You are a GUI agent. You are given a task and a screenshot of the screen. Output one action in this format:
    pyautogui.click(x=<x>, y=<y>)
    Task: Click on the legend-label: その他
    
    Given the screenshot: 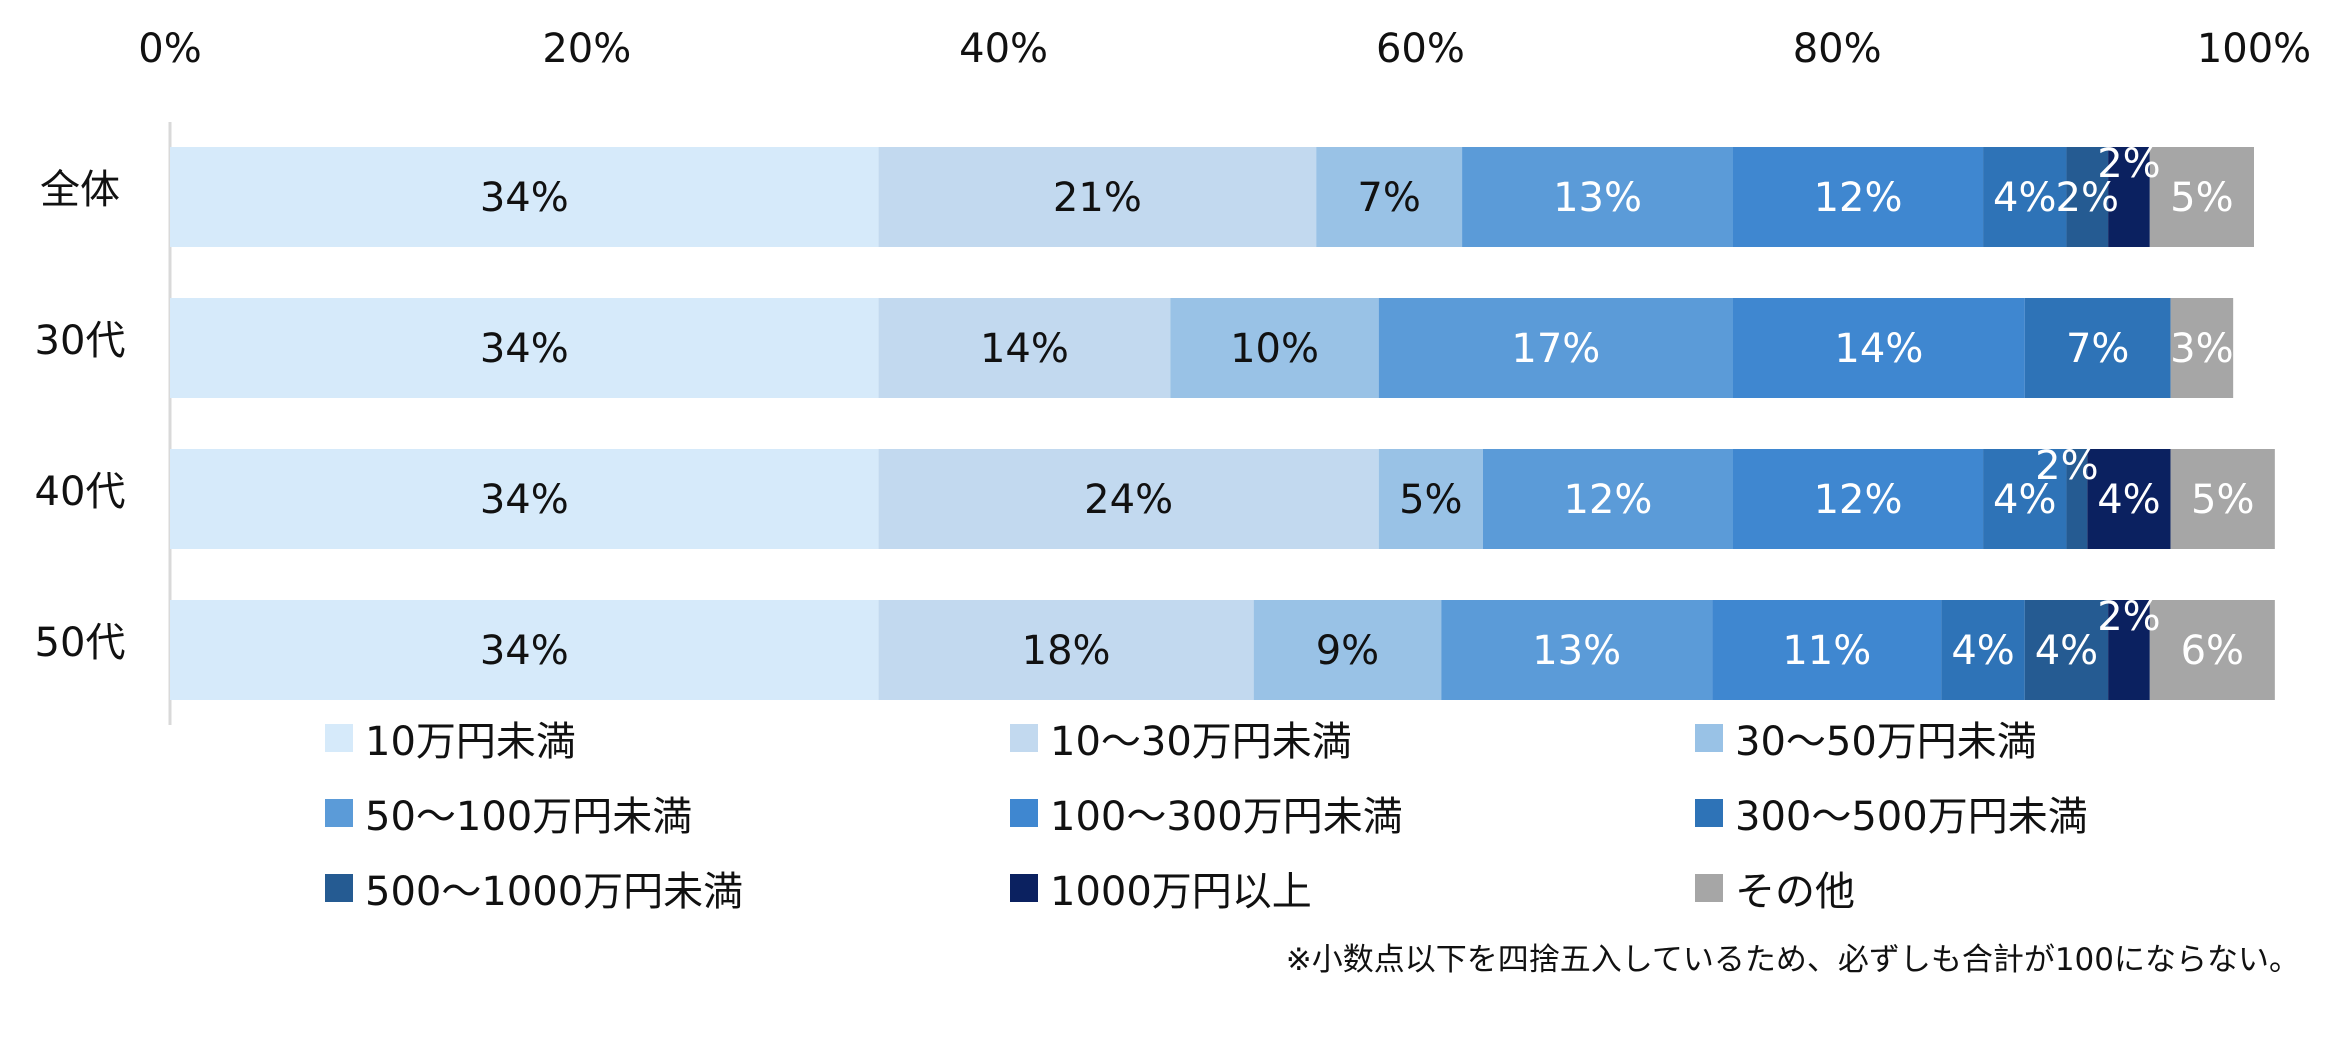 What is the action you would take?
    pyautogui.click(x=1795, y=892)
    